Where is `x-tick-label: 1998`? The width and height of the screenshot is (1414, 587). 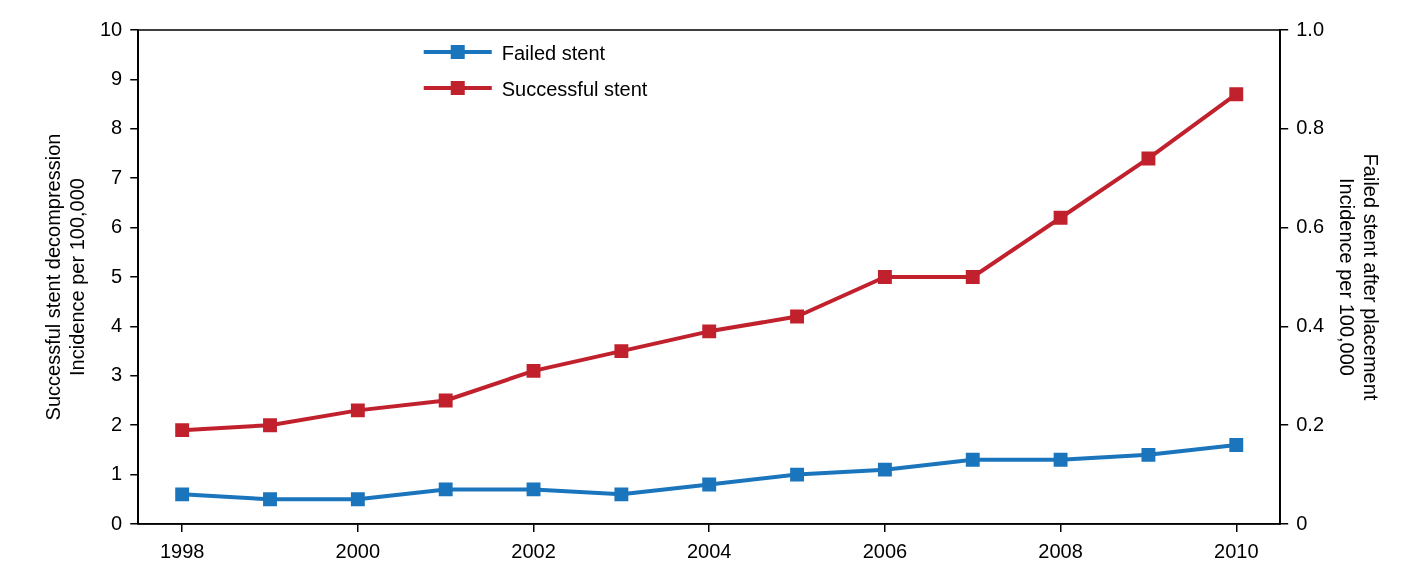
x-tick-label: 1998 is located at coordinates (182, 550).